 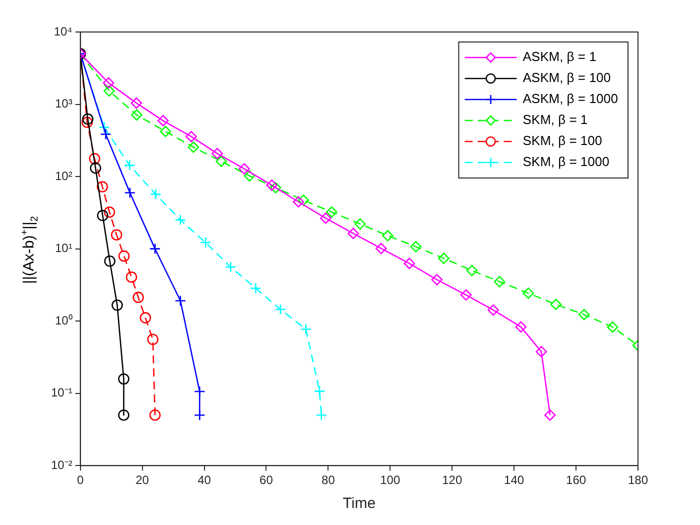 I want to click on y-tick-label: 10⁰, so click(x=63, y=320).